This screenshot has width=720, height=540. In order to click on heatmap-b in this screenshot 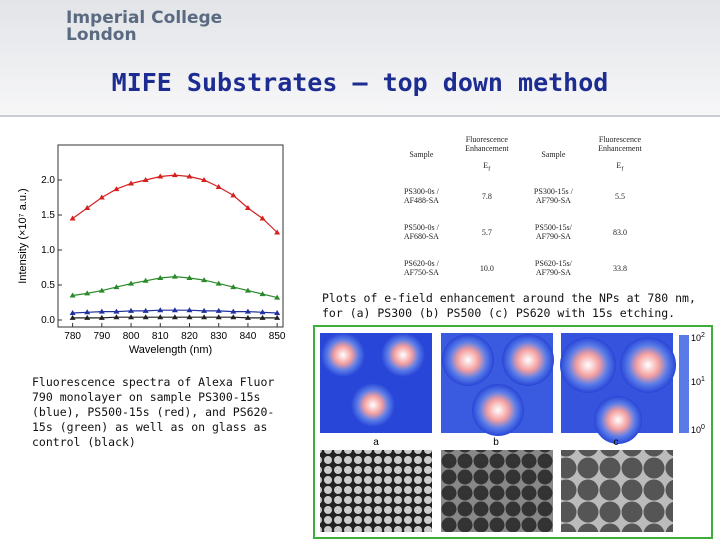, I will do `click(497, 384)`.